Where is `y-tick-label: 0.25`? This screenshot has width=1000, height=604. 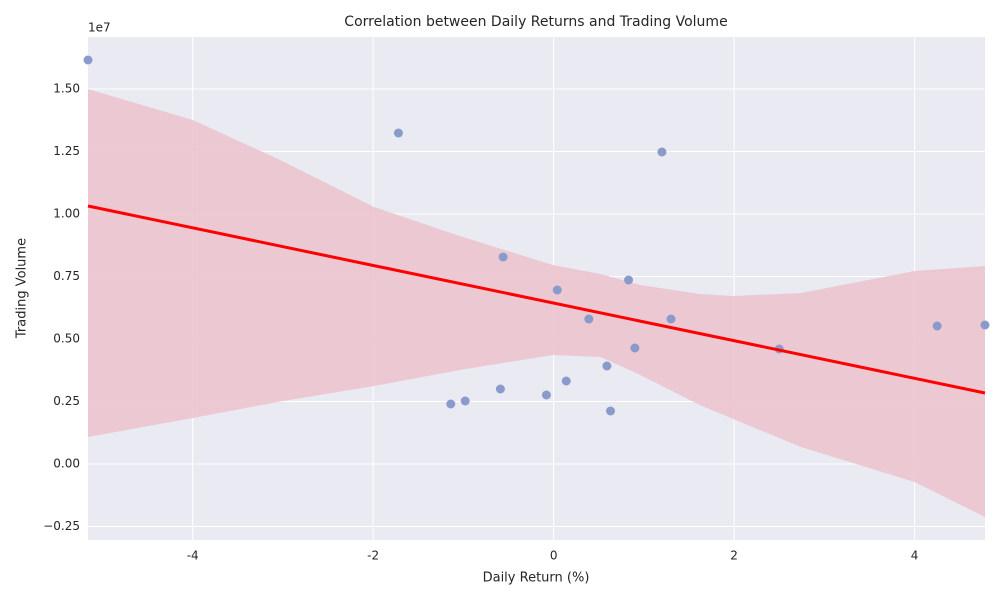
y-tick-label: 0.25 is located at coordinates (66, 401).